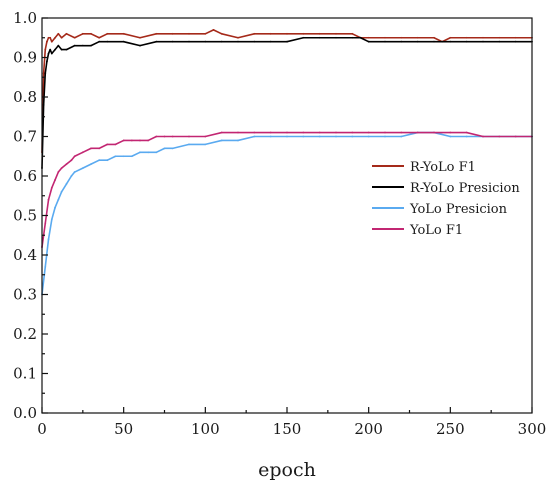 The height and width of the screenshot is (489, 550). What do you see at coordinates (532, 429) in the screenshot?
I see `x-tick-label-6: 300` at bounding box center [532, 429].